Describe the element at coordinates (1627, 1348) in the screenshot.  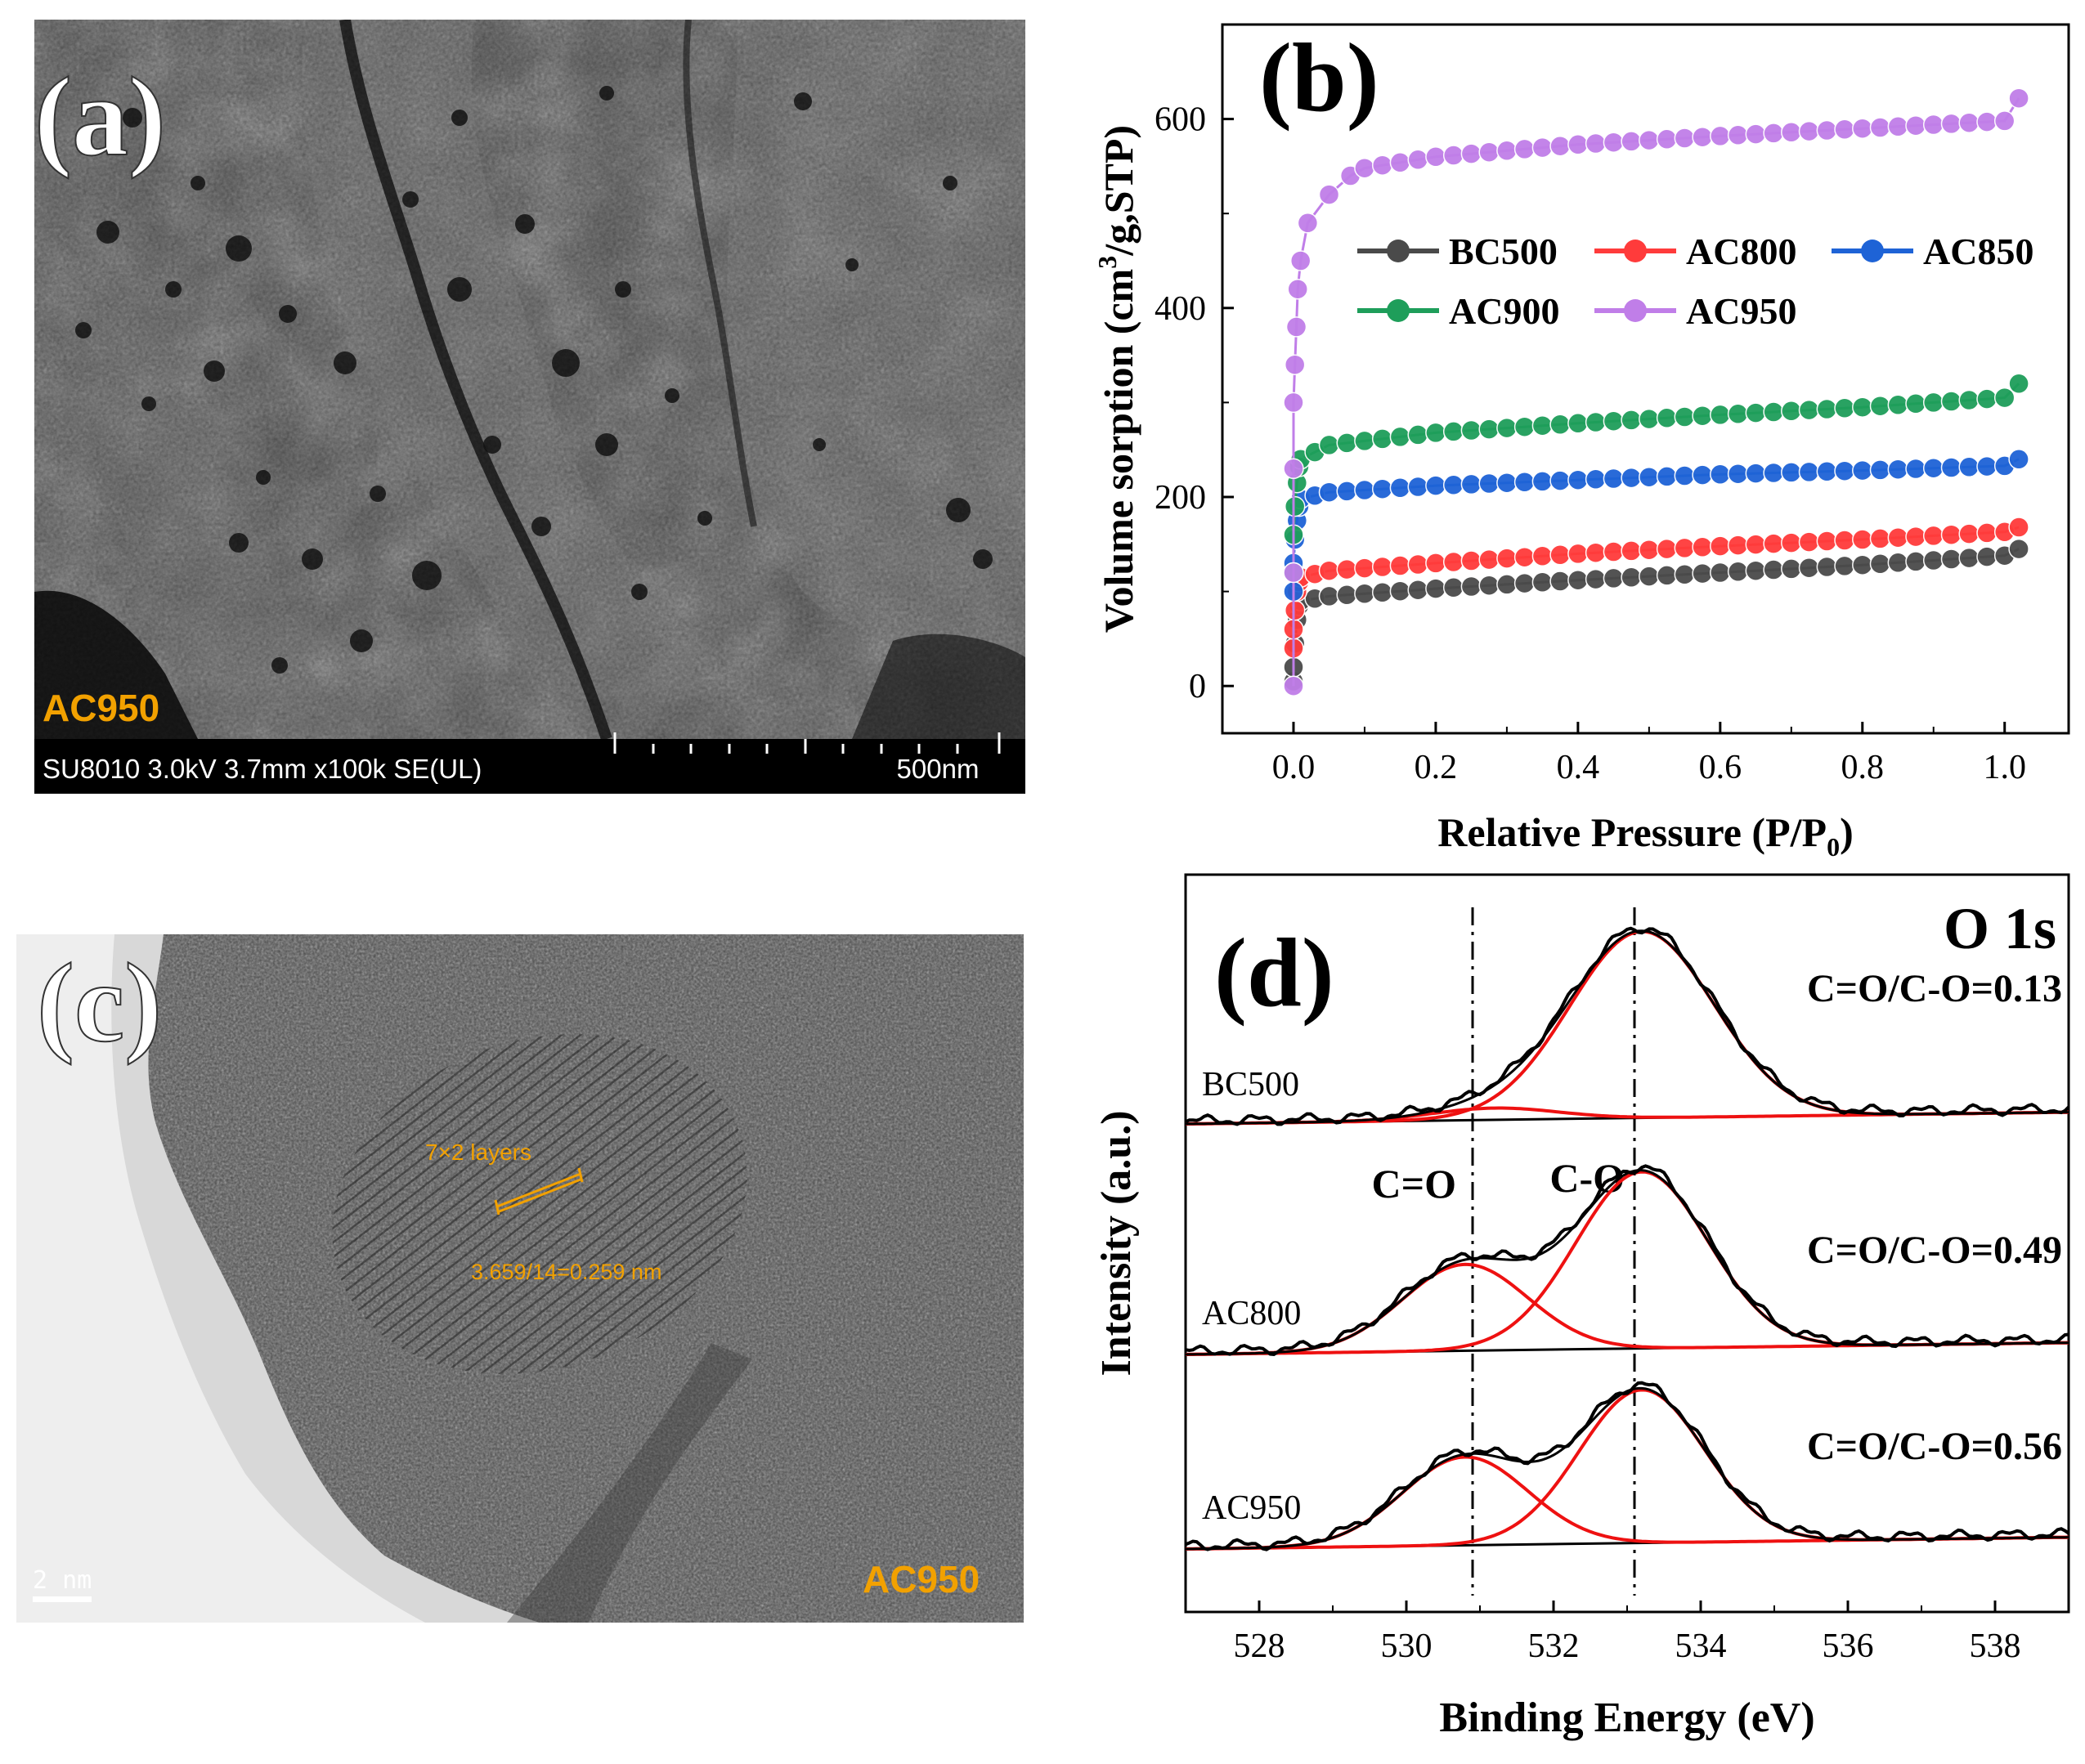
I see `spectrum-baseline-AC800` at that location.